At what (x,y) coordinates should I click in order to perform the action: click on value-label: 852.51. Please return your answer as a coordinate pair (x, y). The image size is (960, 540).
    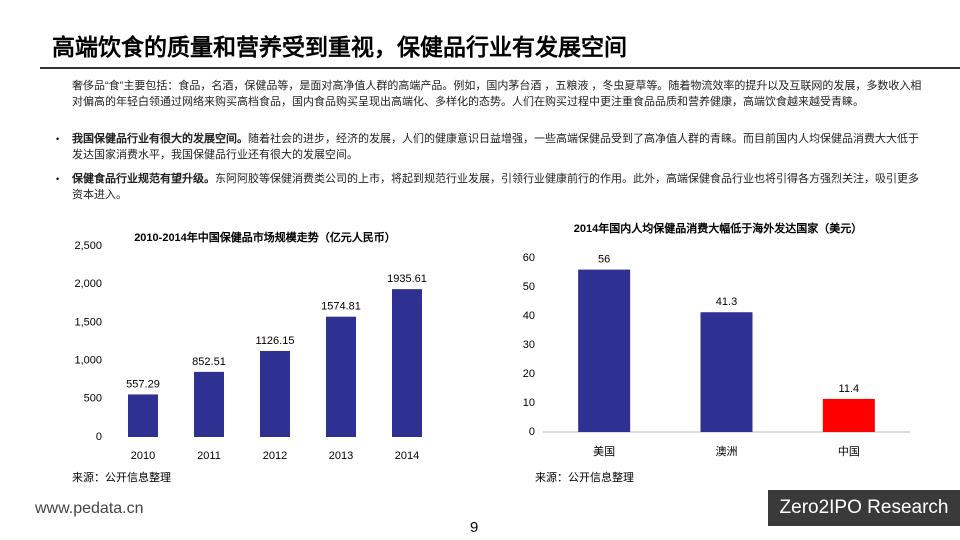
    Looking at the image, I should click on (209, 362).